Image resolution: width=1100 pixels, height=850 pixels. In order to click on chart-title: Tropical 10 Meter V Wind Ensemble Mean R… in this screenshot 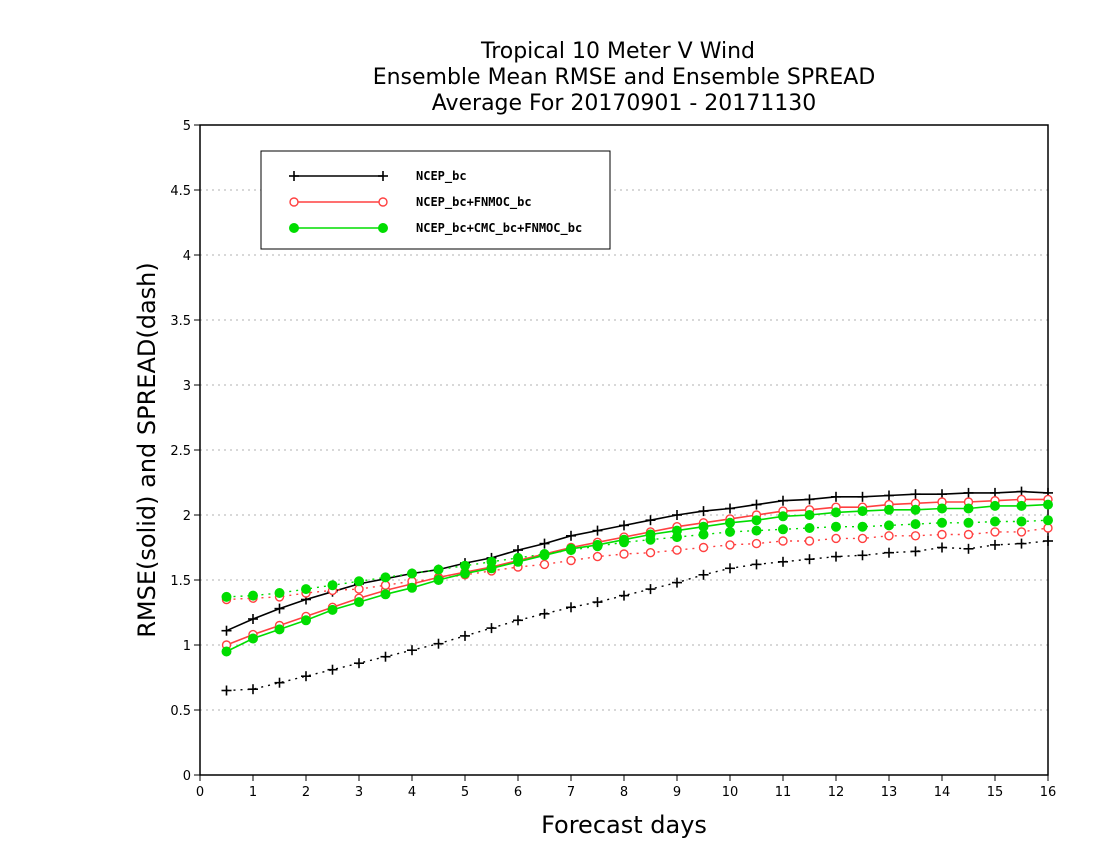, I will do `click(624, 77)`.